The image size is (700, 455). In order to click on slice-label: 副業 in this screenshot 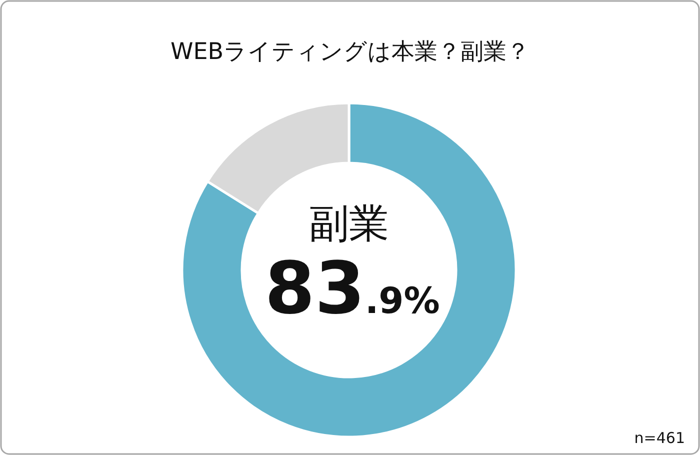, I will do `click(349, 224)`.